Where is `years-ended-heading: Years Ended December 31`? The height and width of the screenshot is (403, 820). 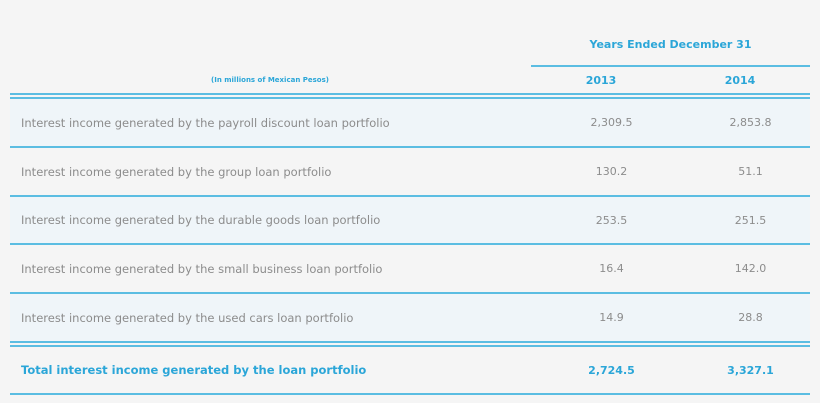 years-ended-heading: Years Ended December 31 is located at coordinates (670, 44).